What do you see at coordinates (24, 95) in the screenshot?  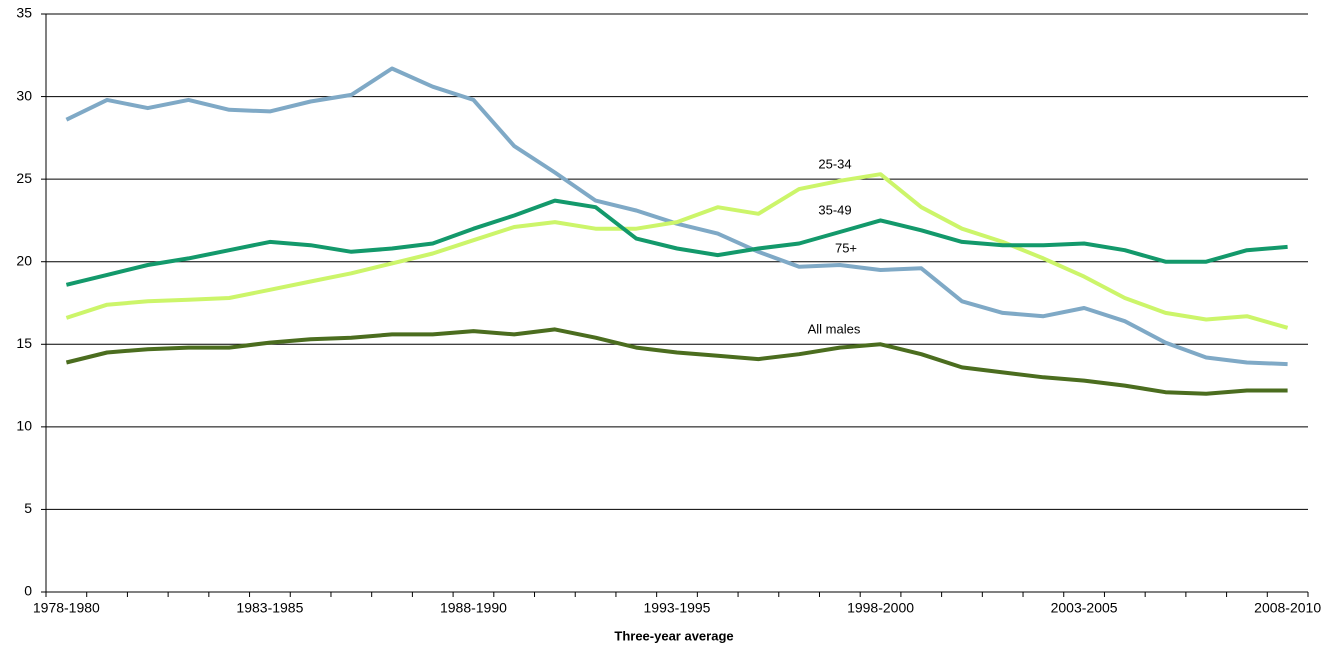 I see `y-tick-label: 30` at bounding box center [24, 95].